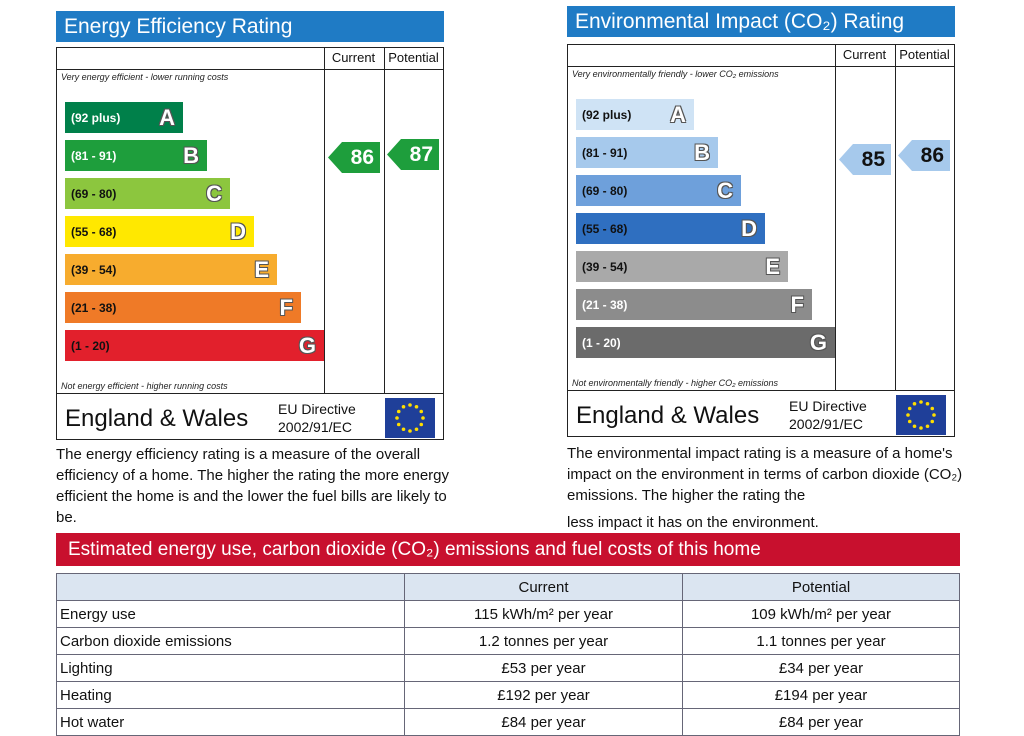  I want to click on table-row: Heating £192 per year £194 per year, so click(508, 695).